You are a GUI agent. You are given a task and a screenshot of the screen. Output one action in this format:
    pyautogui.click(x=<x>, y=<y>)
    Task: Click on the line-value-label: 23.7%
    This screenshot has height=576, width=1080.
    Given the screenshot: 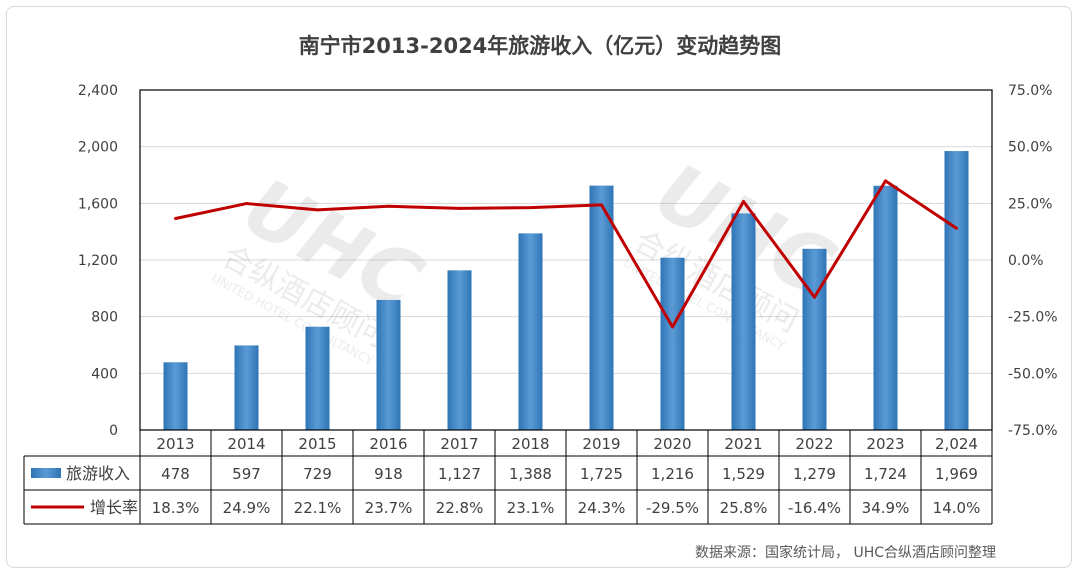 What is the action you would take?
    pyautogui.click(x=389, y=508)
    